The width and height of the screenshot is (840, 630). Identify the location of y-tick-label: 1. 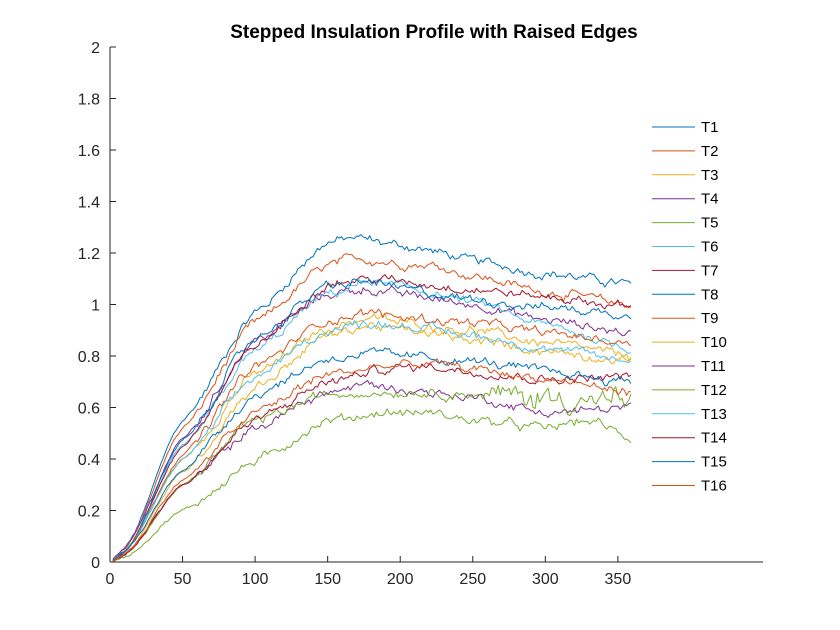
(95, 306).